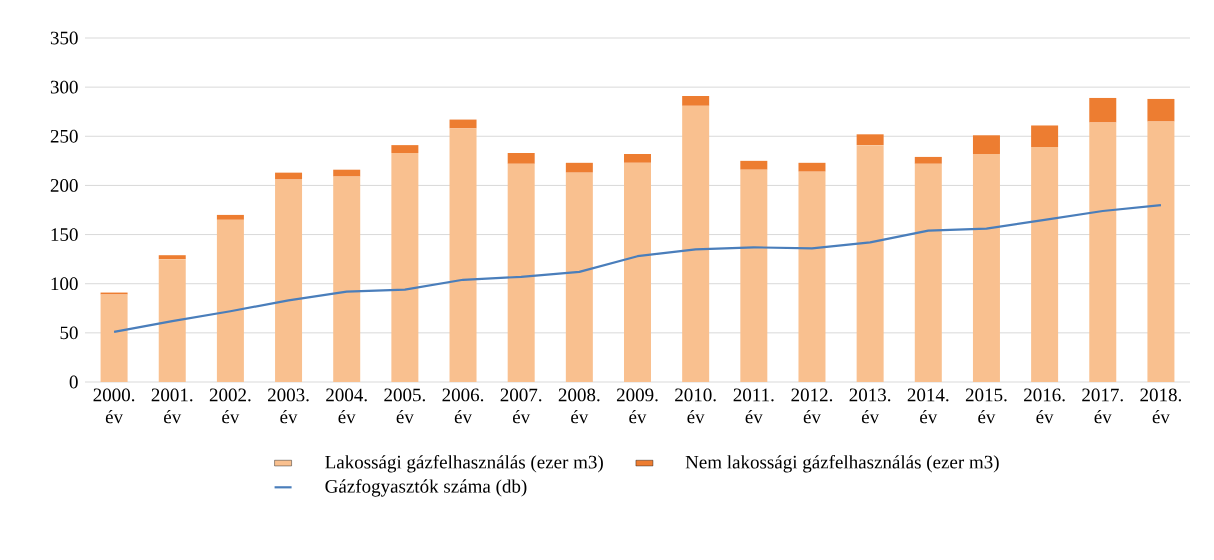  What do you see at coordinates (579, 406) in the screenshot?
I see `x-tick-label: 2008. év` at bounding box center [579, 406].